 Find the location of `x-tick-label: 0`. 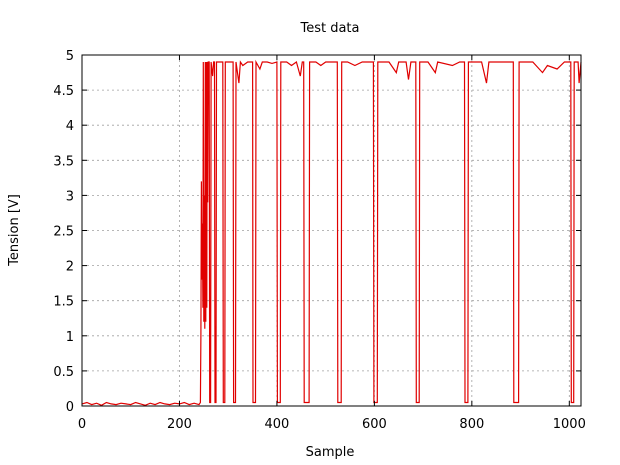

x-tick-label: 0 is located at coordinates (82, 424).